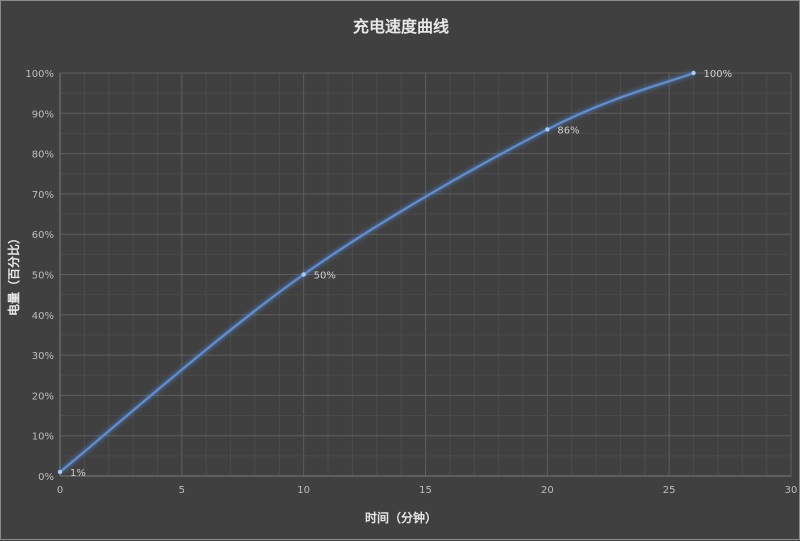 This screenshot has height=541, width=800. What do you see at coordinates (325, 276) in the screenshot?
I see `data-label: 50%` at bounding box center [325, 276].